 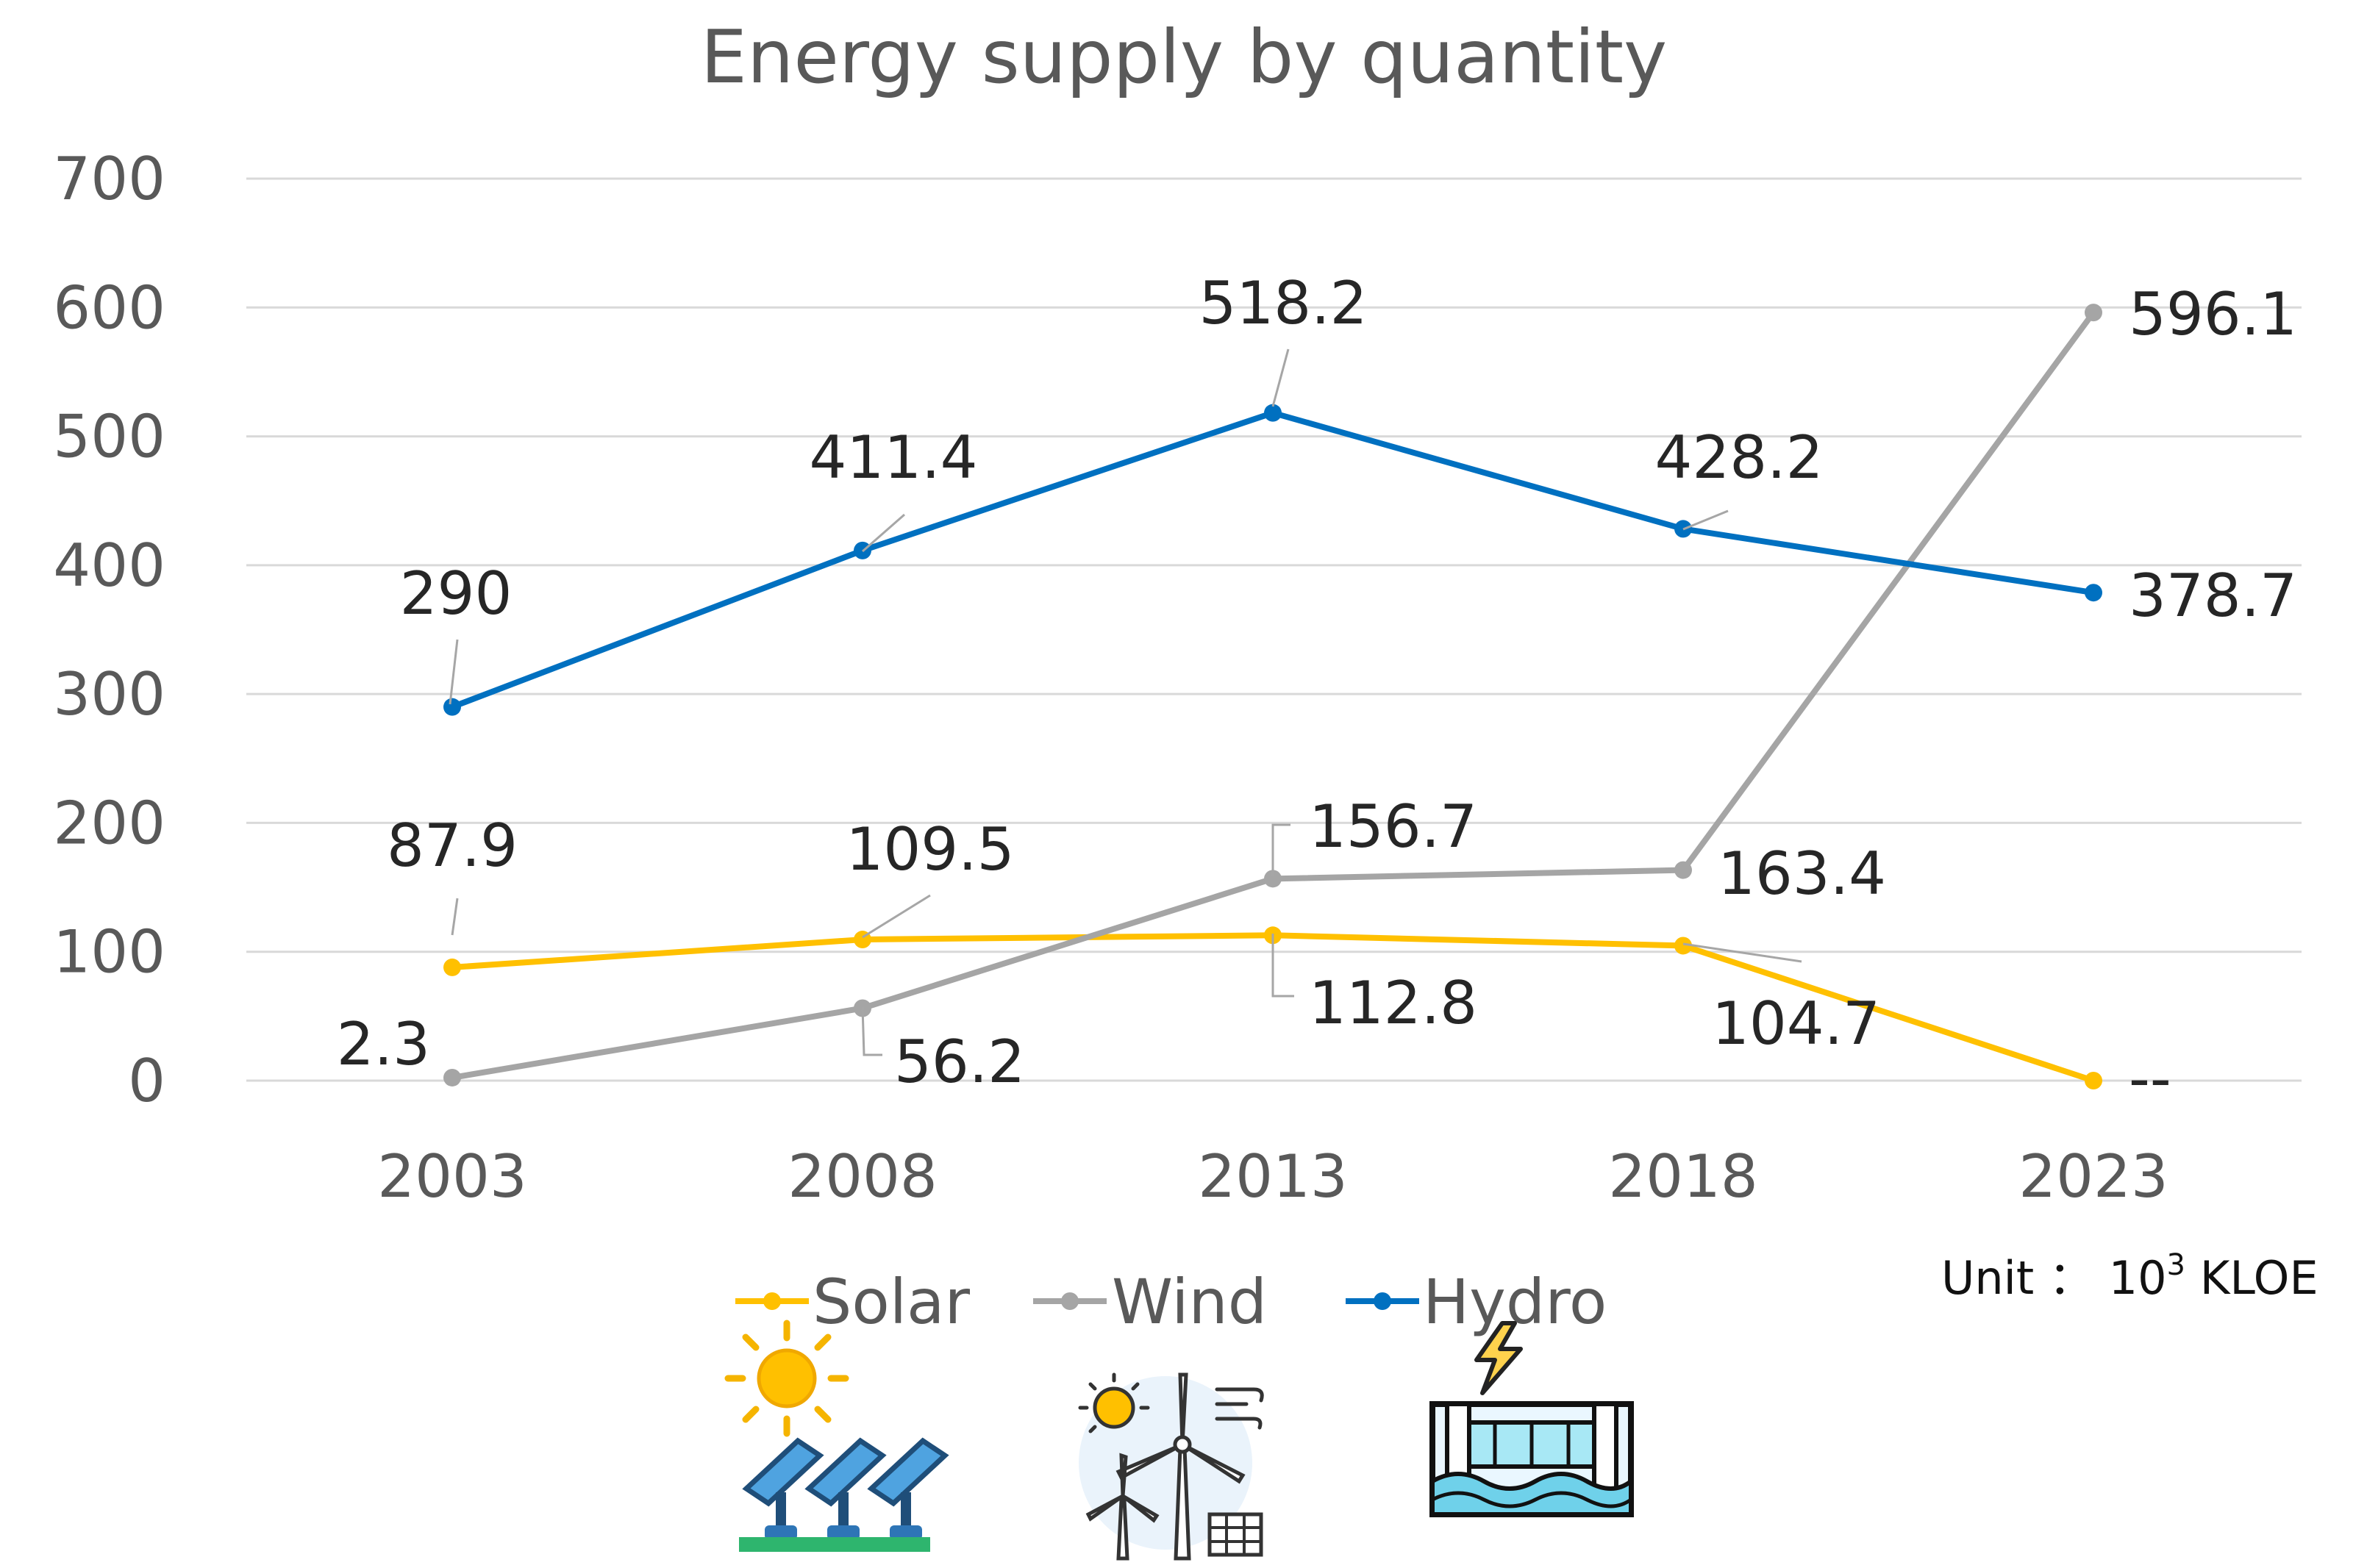 I want to click on x-tick-label: 2018, so click(x=1683, y=1176).